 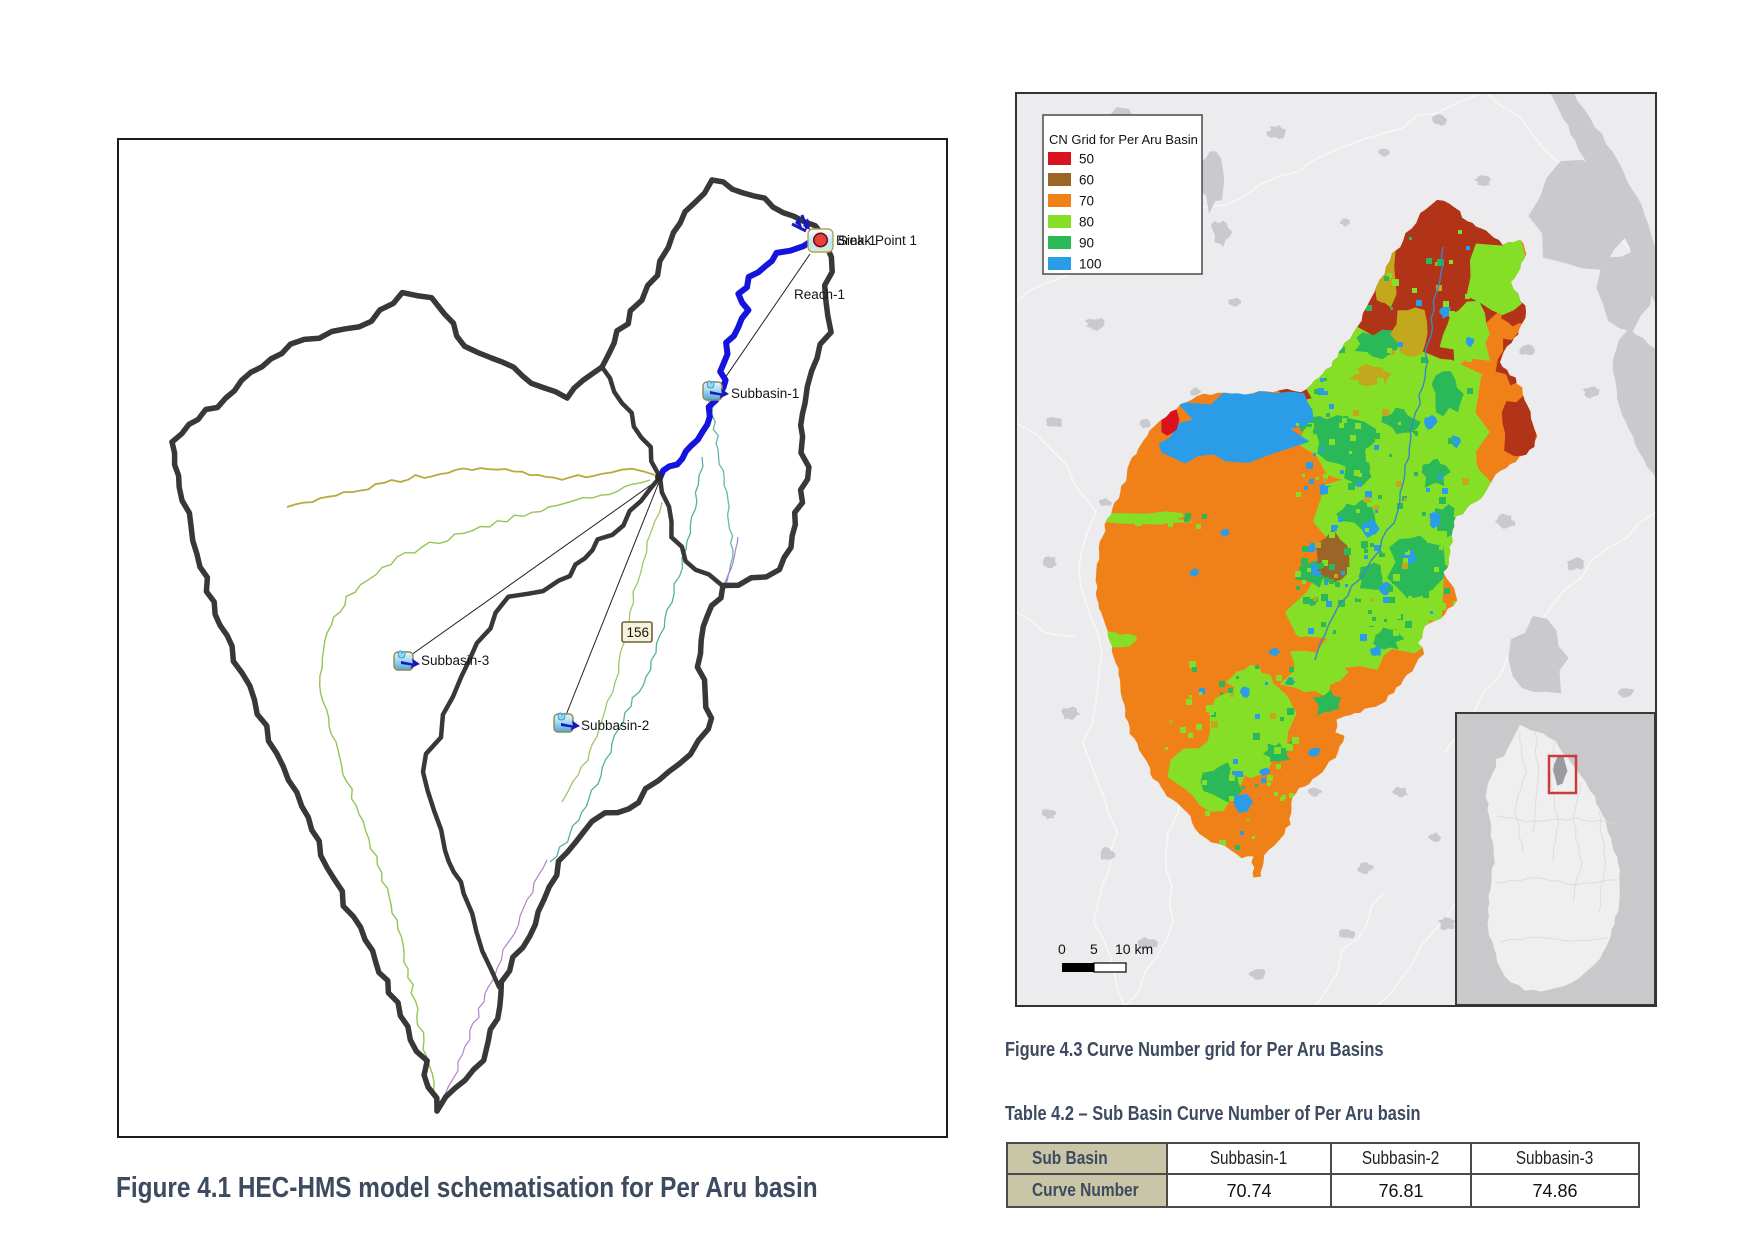 What do you see at coordinates (819, 294) in the screenshot?
I see `svg-text: Reach-1` at bounding box center [819, 294].